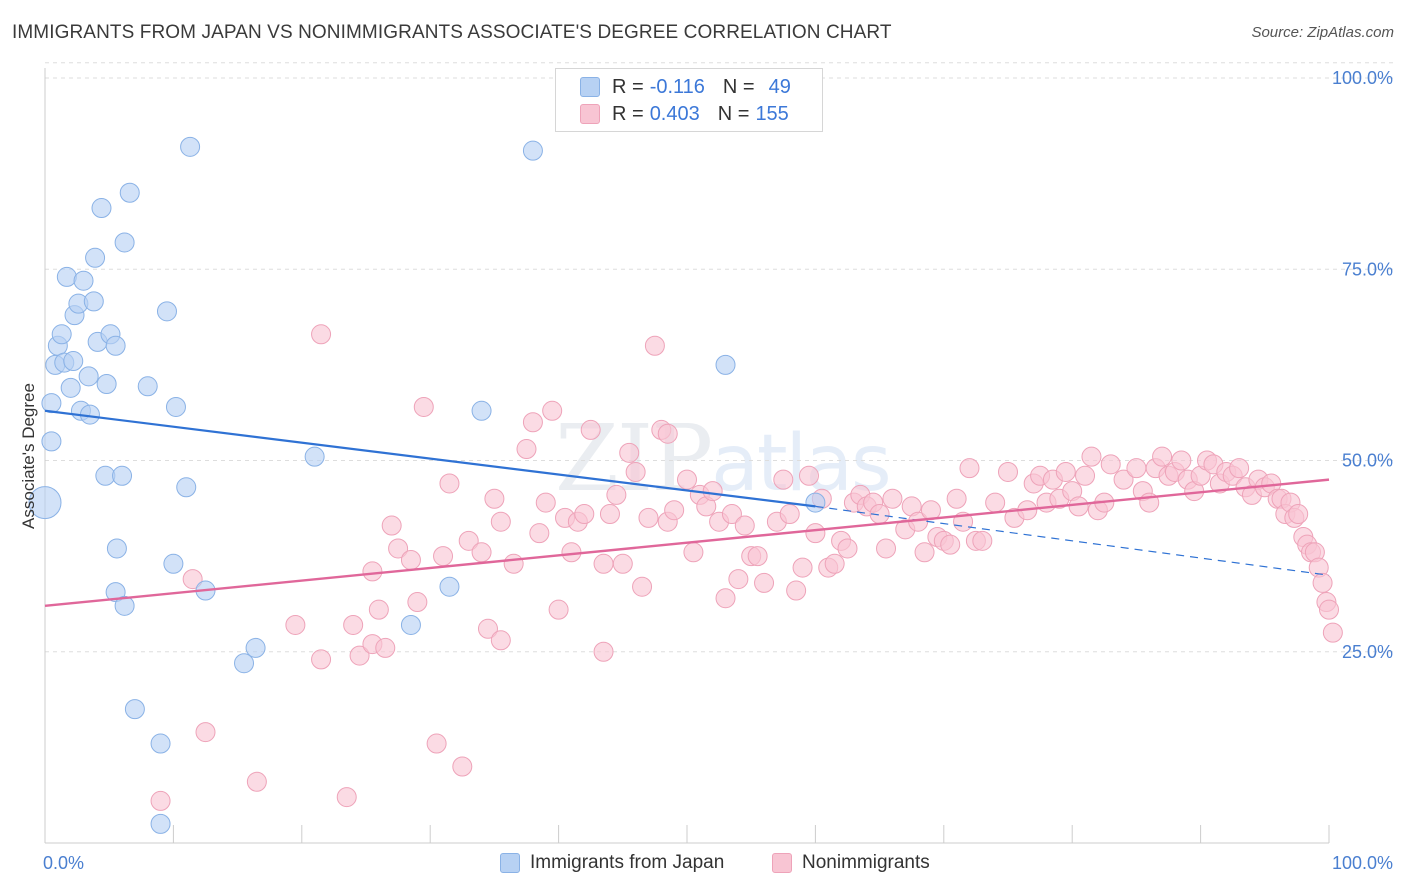  I want to click on legend-n-label: N =, so click(738, 86).